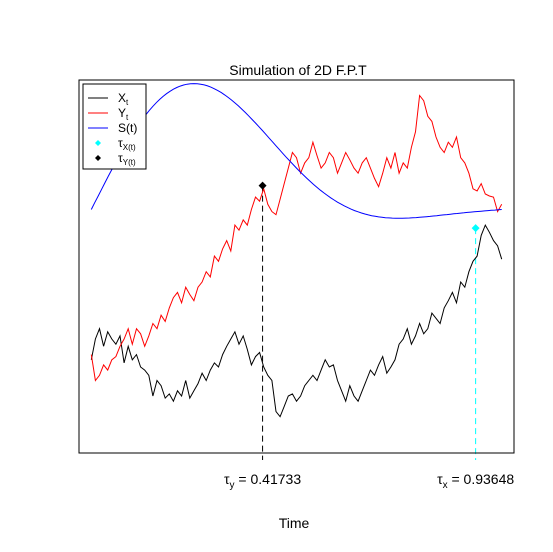 This screenshot has width=553, height=552. What do you see at coordinates (475, 481) in the screenshot?
I see `tau-value-label-1: τx = 0.93648` at bounding box center [475, 481].